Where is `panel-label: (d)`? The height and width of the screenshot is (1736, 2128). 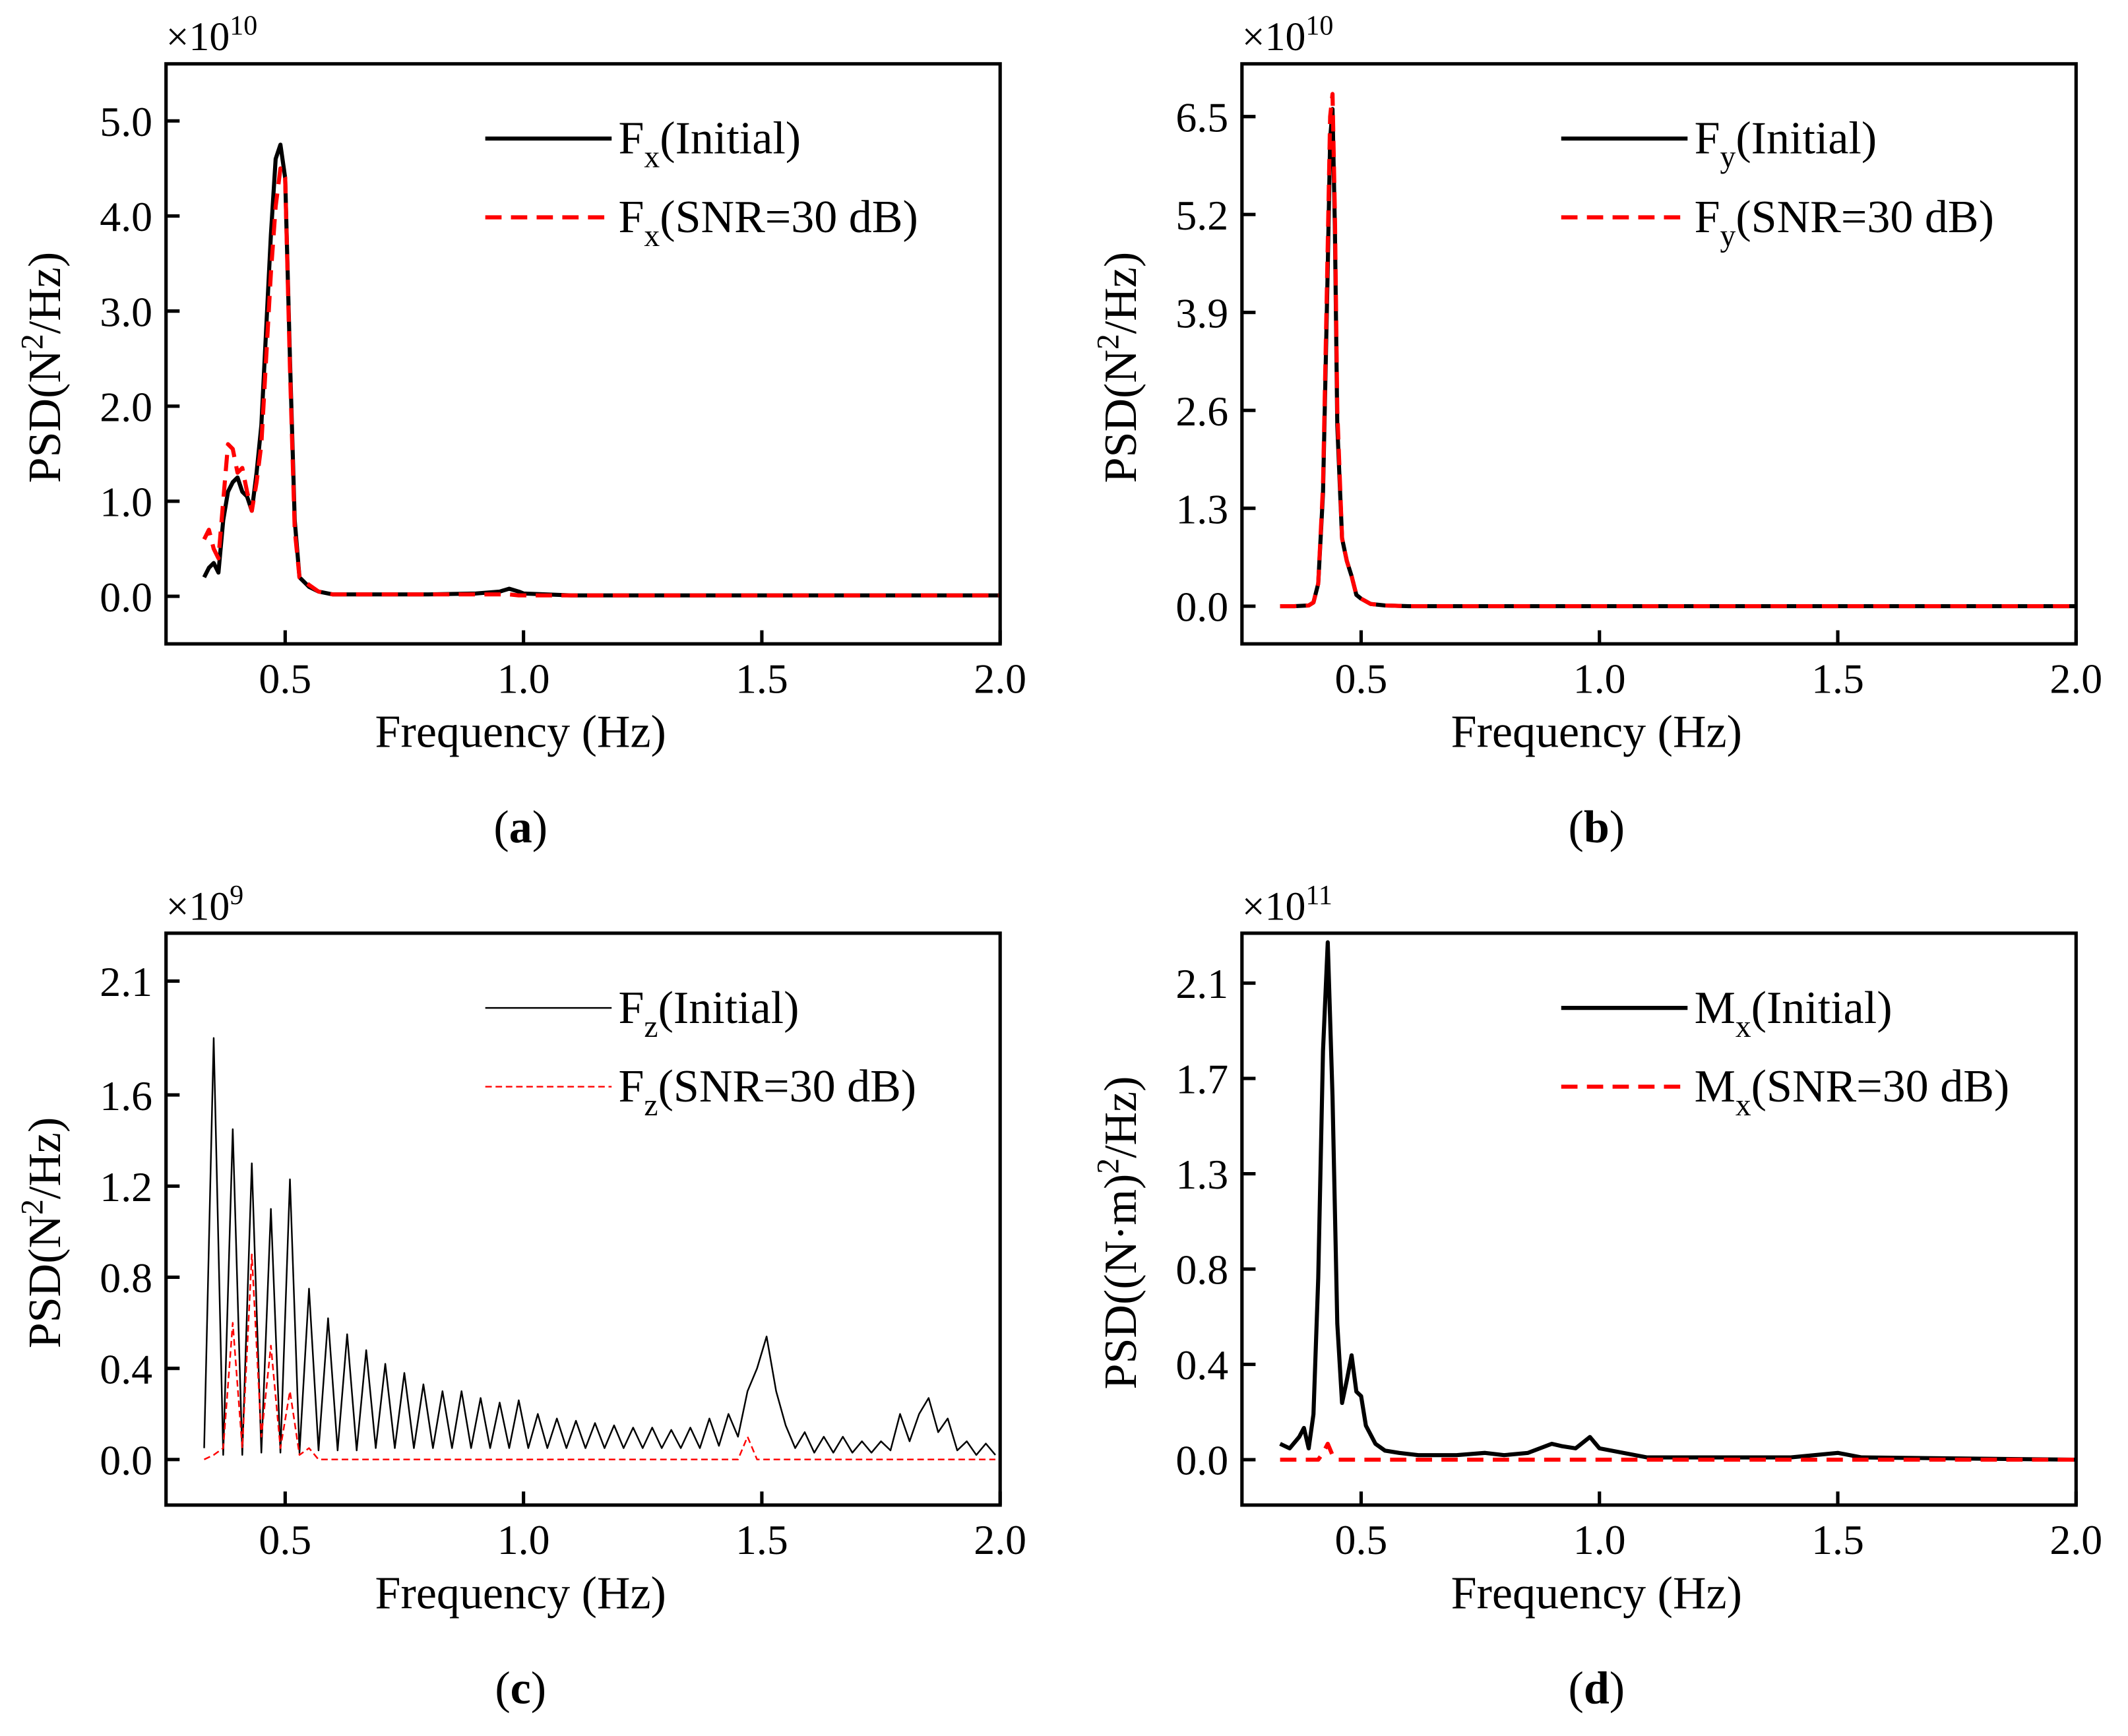 panel-label: (d) is located at coordinates (1597, 1688).